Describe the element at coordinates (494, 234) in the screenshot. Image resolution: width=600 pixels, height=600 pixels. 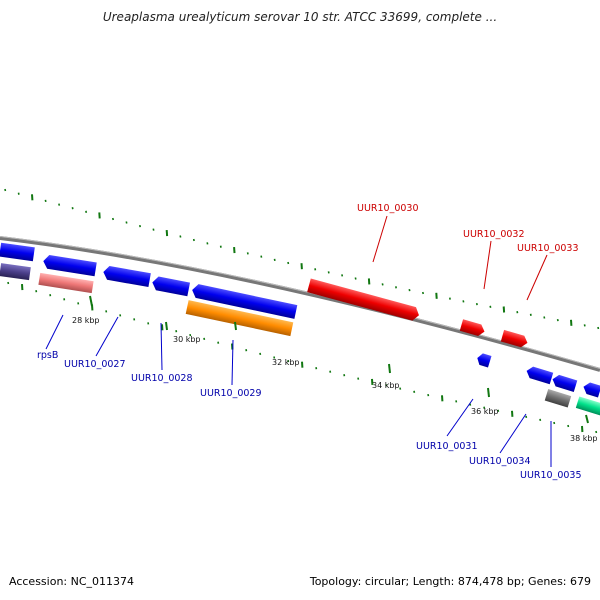
I see `gene-label-uur10-0032: UUR10_0032` at that location.